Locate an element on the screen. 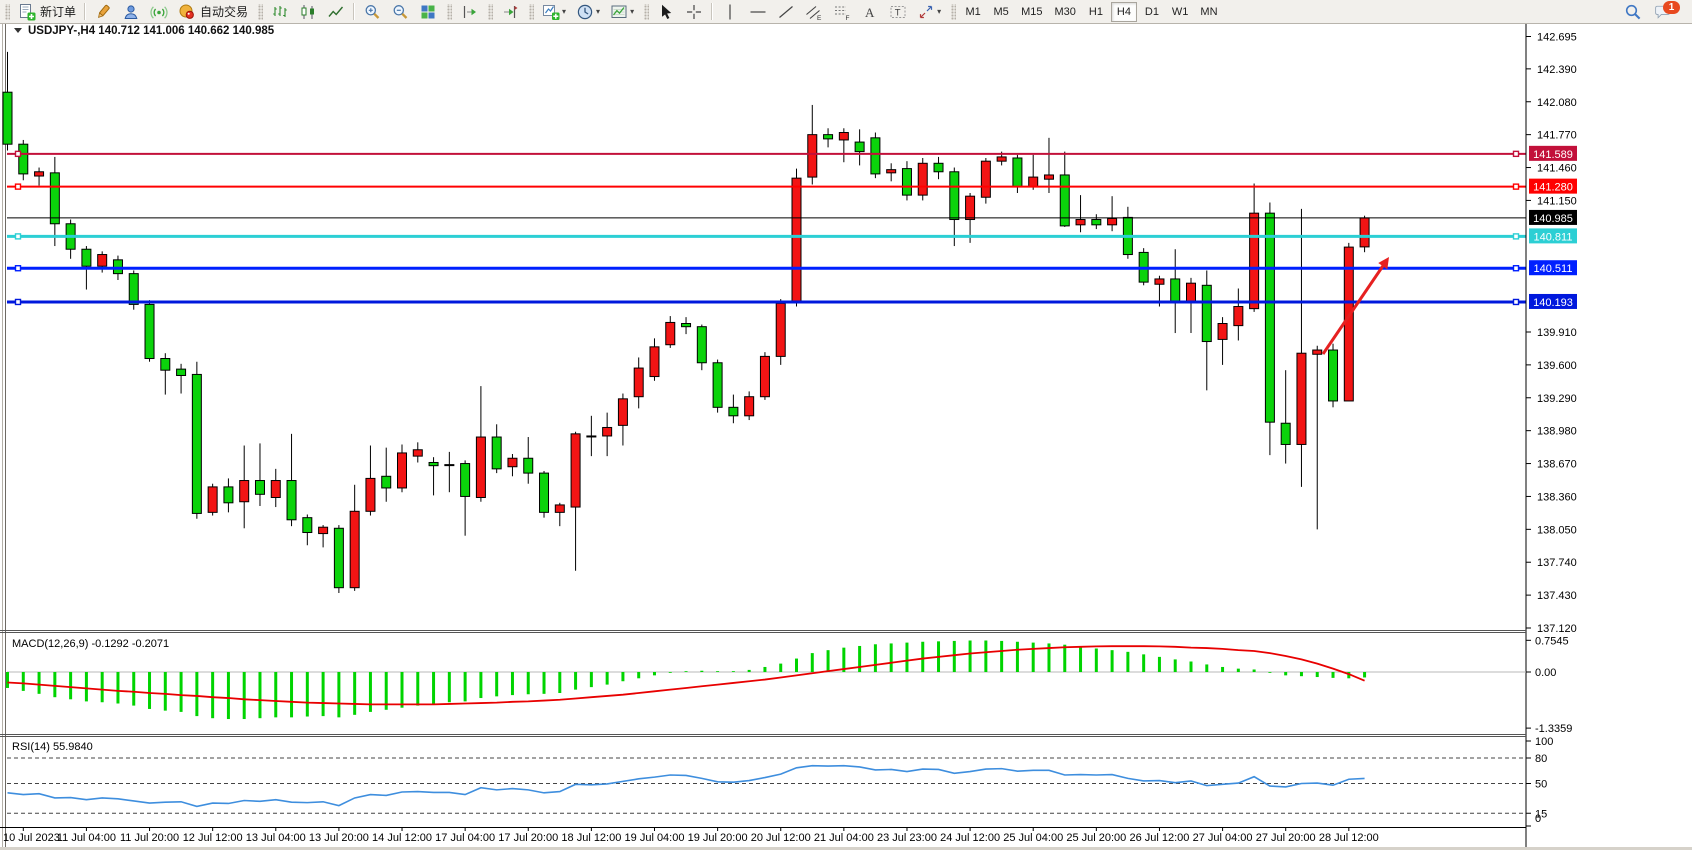 Image resolution: width=1692 pixels, height=850 pixels. price-axis-label: 138.980 is located at coordinates (1557, 432).